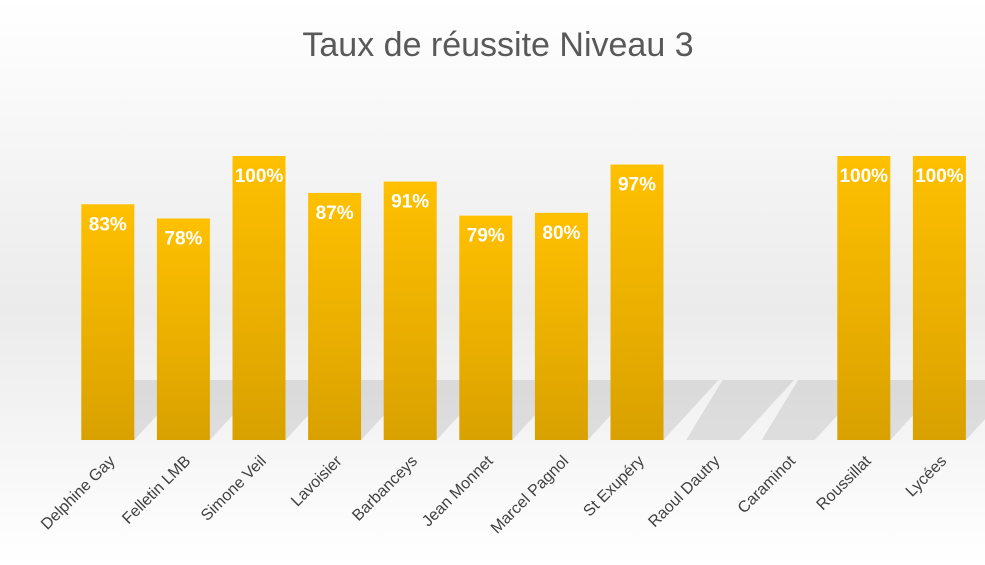  I want to click on bar-shadow, so click(740, 410).